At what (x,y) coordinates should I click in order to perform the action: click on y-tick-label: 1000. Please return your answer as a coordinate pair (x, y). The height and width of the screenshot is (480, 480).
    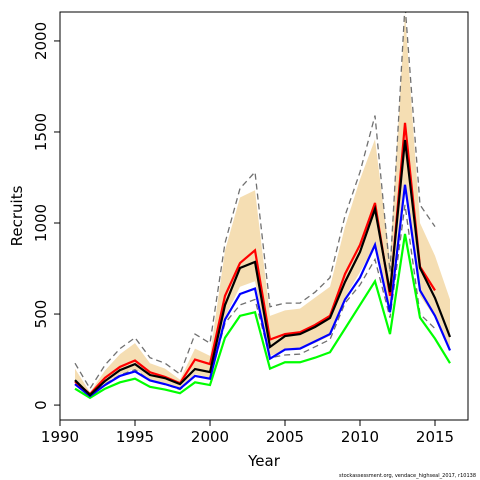
    Looking at the image, I should click on (41, 223).